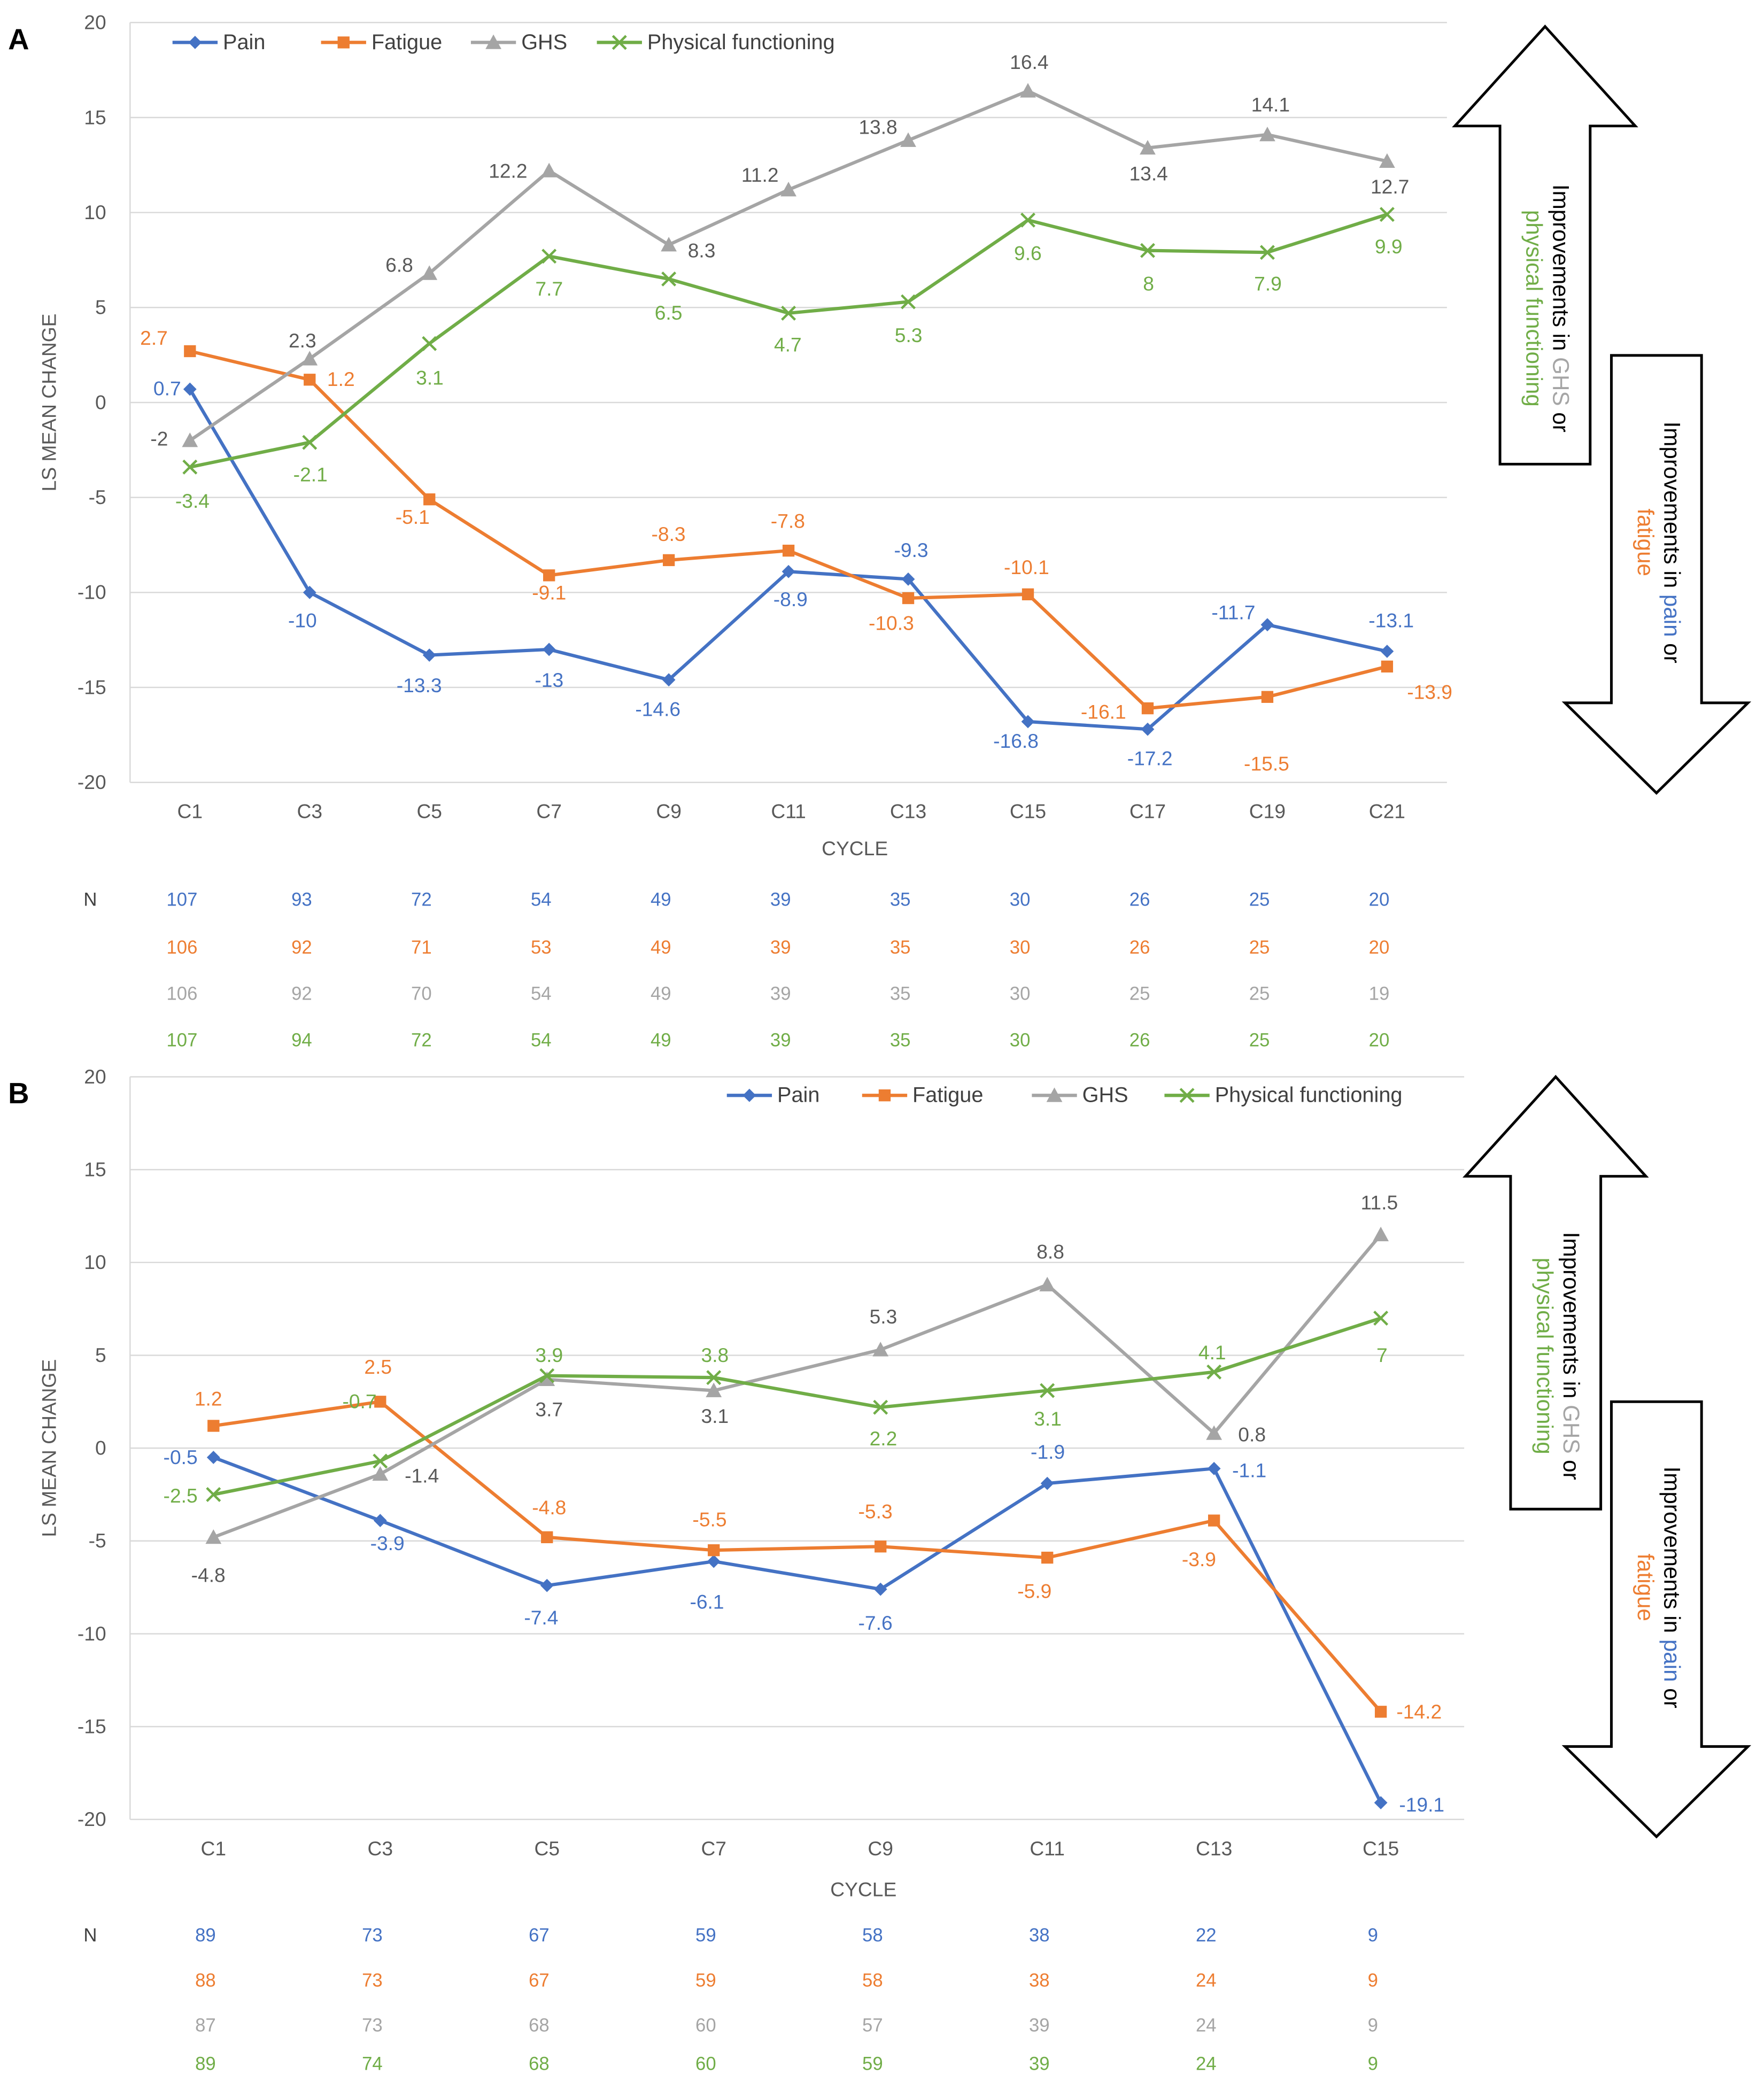 Image resolution: width=1764 pixels, height=2082 pixels. I want to click on x-tick-label: C3, so click(309, 811).